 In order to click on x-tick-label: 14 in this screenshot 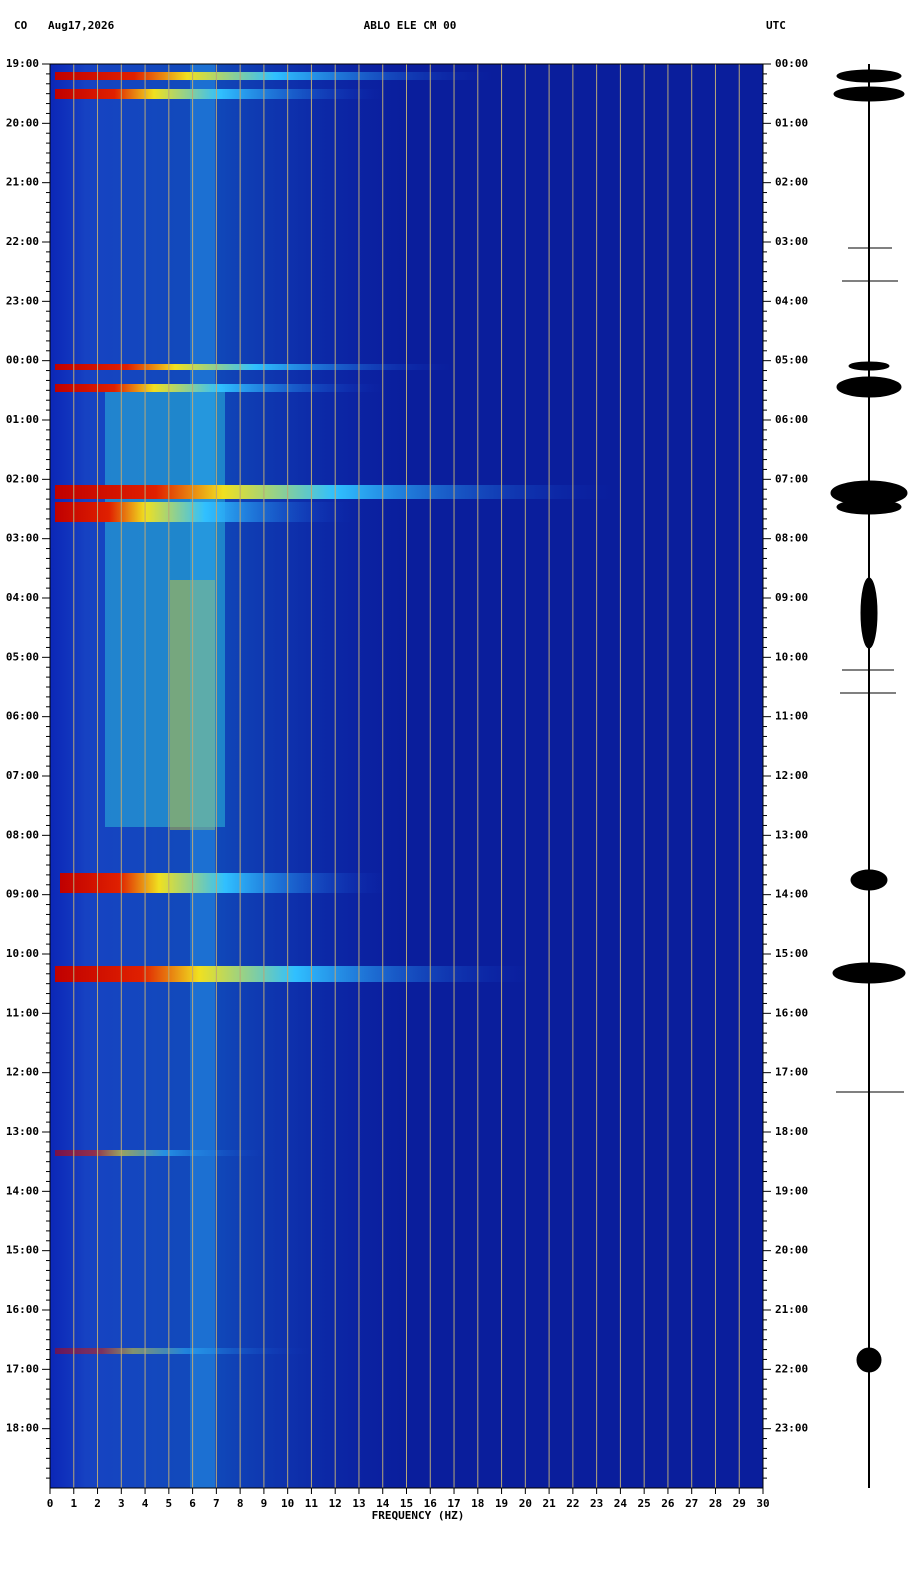, I will do `click(383, 1503)`.